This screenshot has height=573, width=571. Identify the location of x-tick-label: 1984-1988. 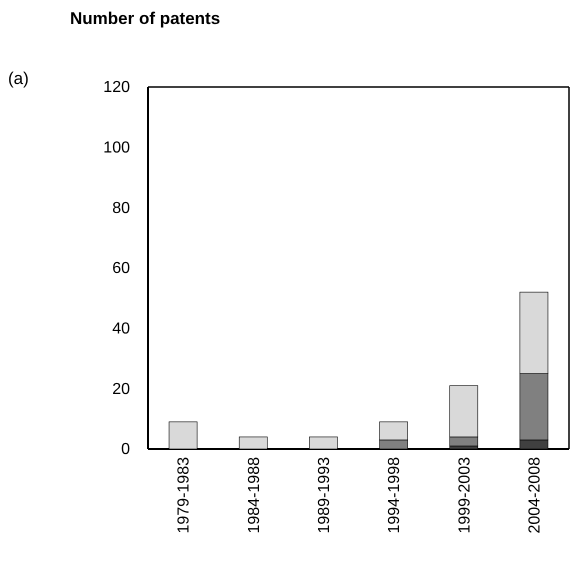
(254, 495).